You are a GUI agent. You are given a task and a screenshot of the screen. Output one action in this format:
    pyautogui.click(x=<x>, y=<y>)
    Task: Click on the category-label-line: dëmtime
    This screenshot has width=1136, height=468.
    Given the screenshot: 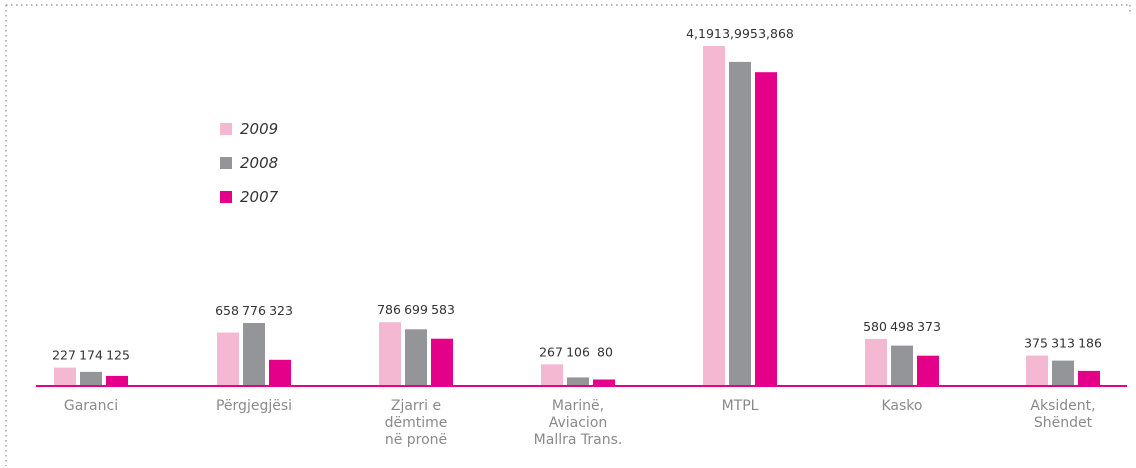 What is the action you would take?
    pyautogui.click(x=416, y=423)
    